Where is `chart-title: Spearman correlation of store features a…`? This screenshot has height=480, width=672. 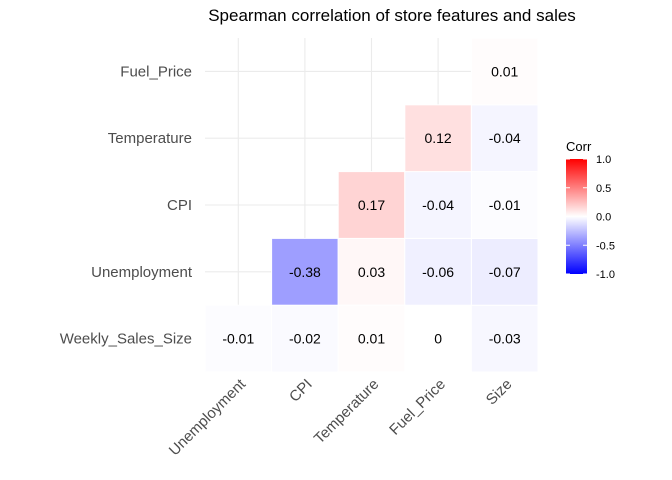 chart-title: Spearman correlation of store features a… is located at coordinates (392, 15).